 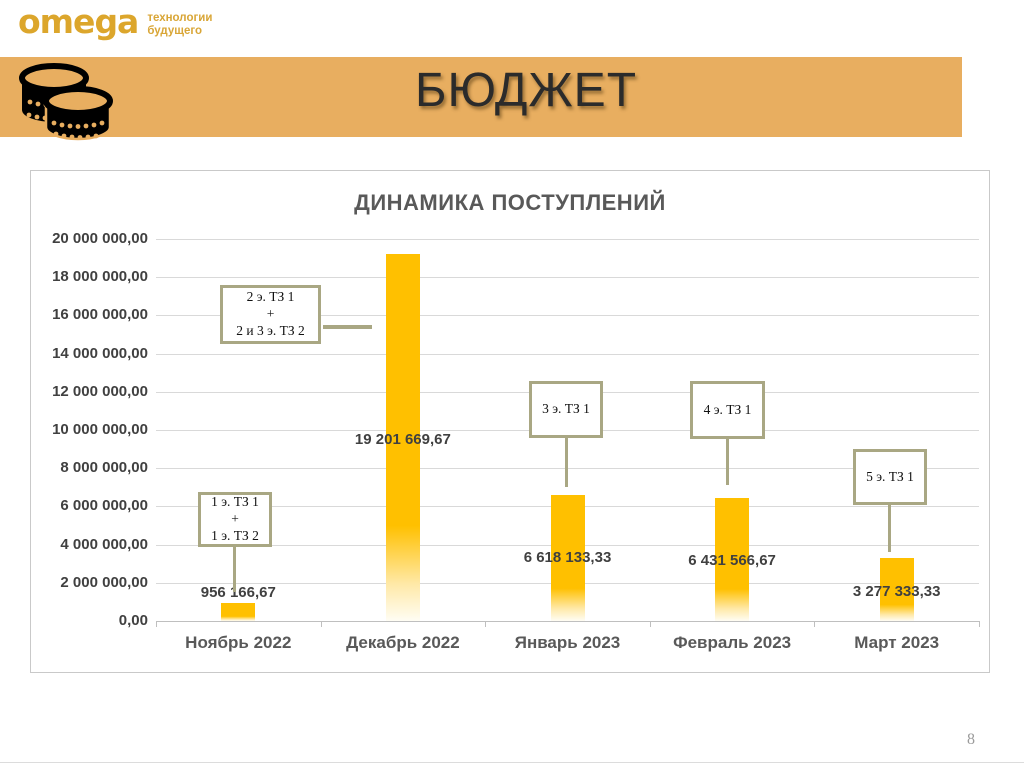 I want to click on header-band: БЮДЖЕТ, so click(x=481, y=99).